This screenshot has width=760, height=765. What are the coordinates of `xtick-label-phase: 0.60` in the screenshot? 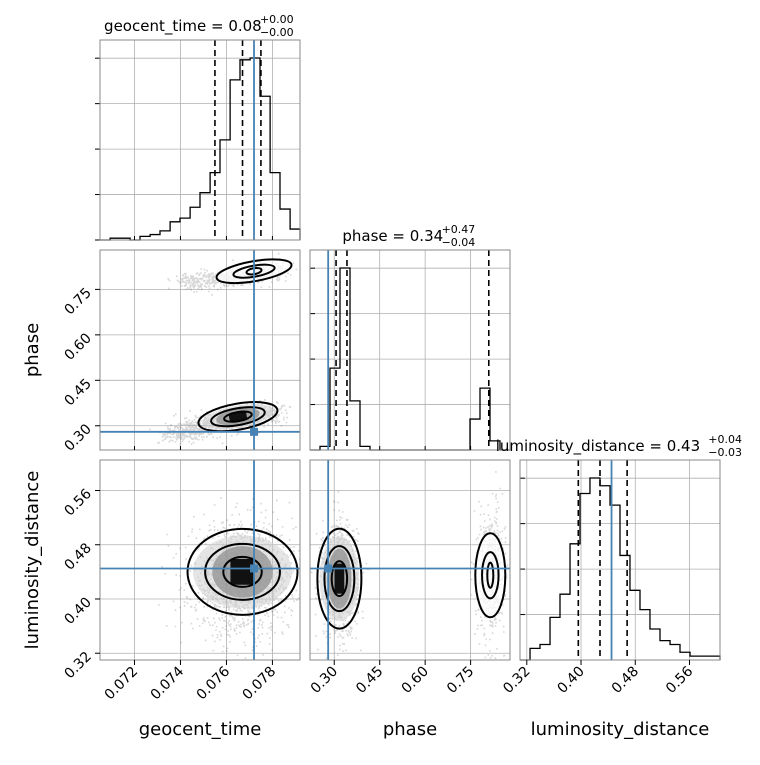 It's located at (415, 680).